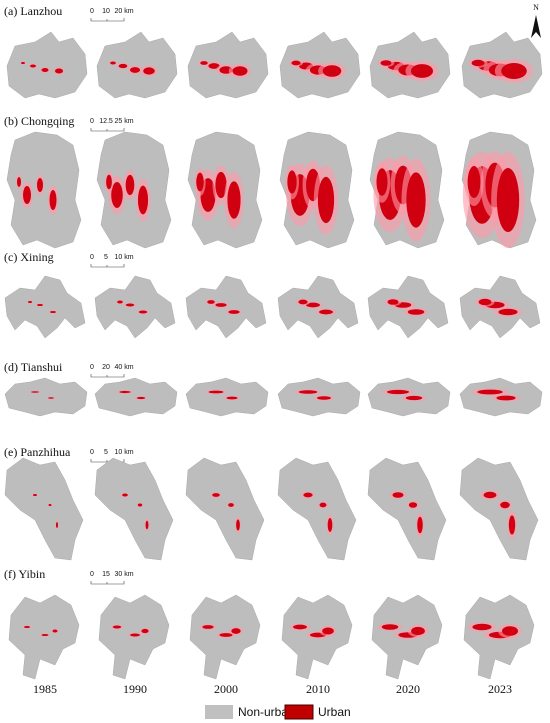 The image size is (550, 723). I want to click on year-label: 1985, so click(45, 689).